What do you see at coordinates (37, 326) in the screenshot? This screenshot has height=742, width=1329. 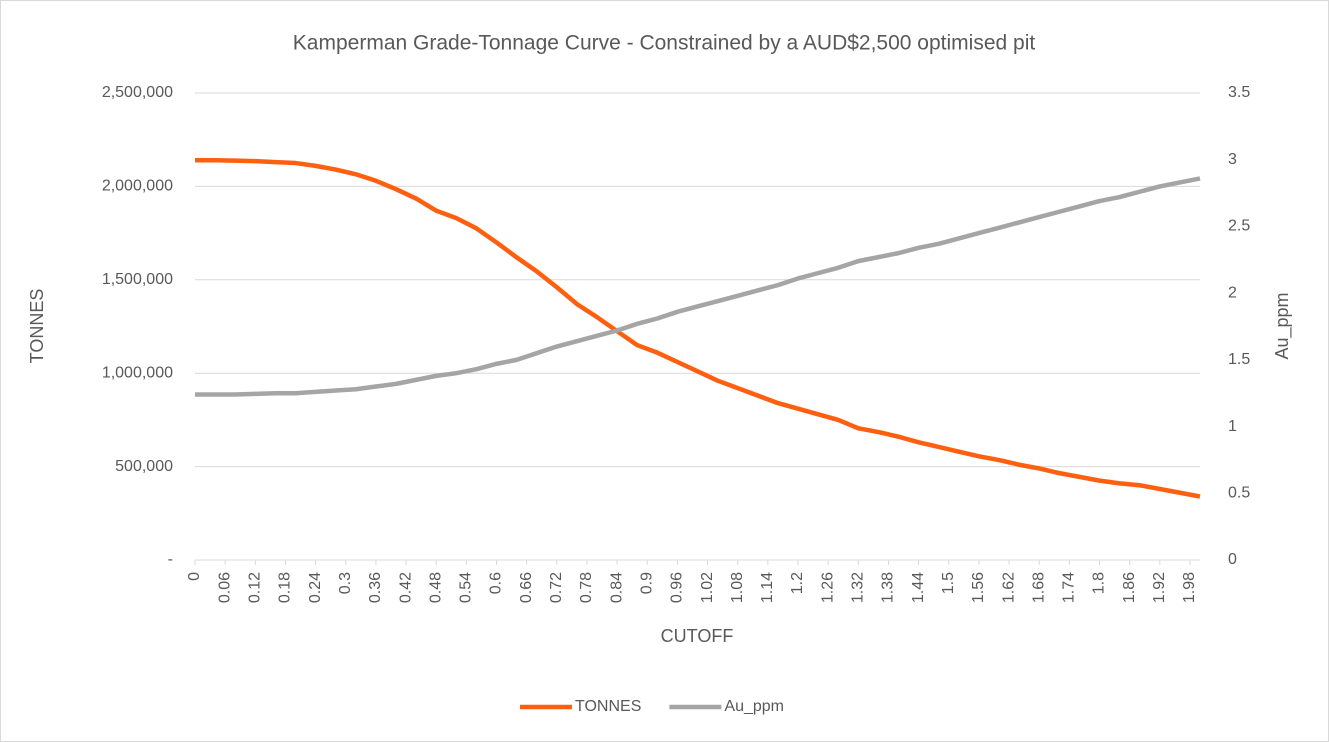 I see `y-axis-title: TONNES` at bounding box center [37, 326].